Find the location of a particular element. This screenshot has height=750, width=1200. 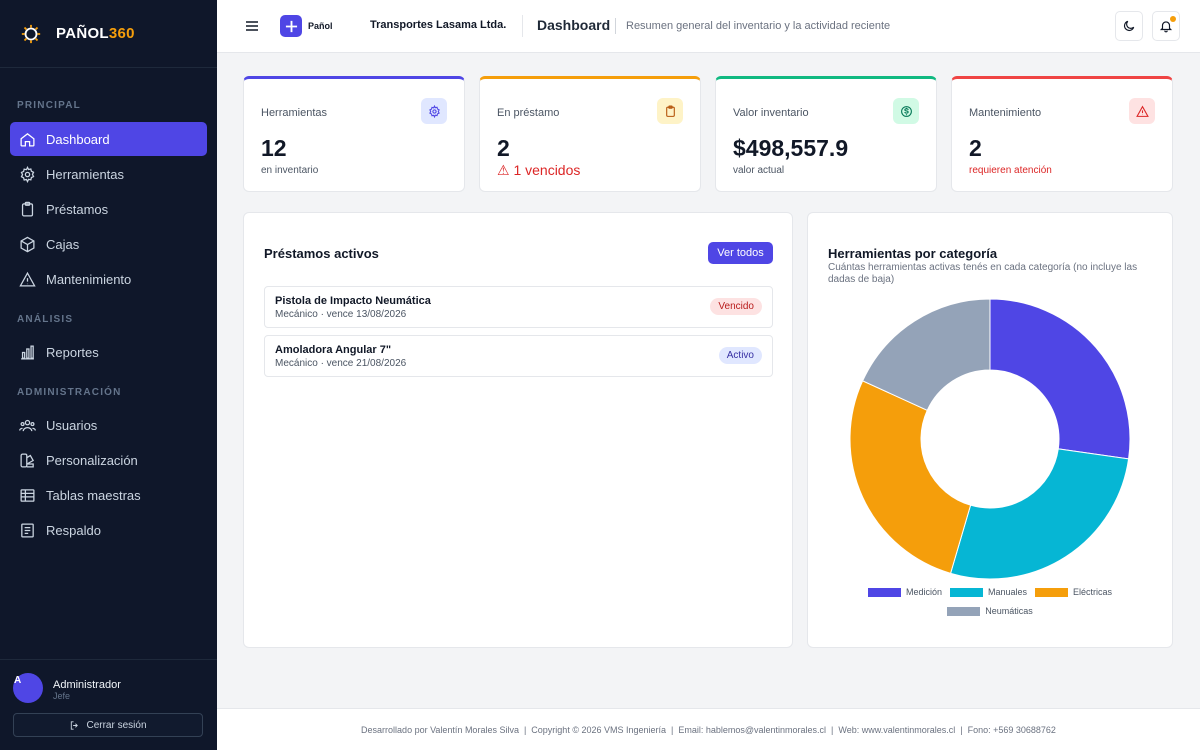

stat-card-en-prestamo: En préstamo 2 ⚠ 1 vencidos is located at coordinates (590, 134).